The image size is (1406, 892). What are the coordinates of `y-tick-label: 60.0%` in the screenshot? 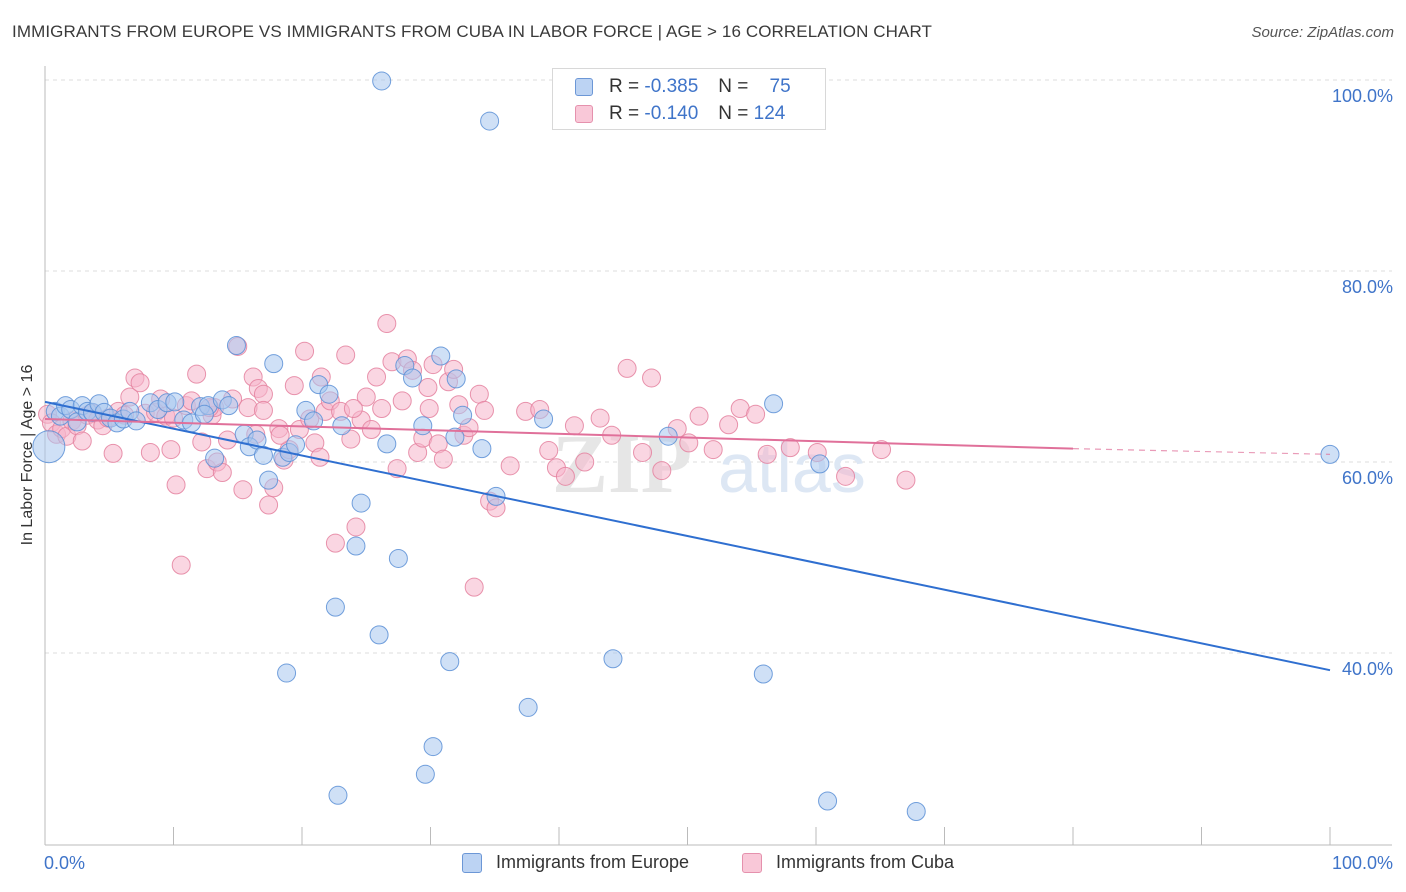 It's located at (1367, 478).